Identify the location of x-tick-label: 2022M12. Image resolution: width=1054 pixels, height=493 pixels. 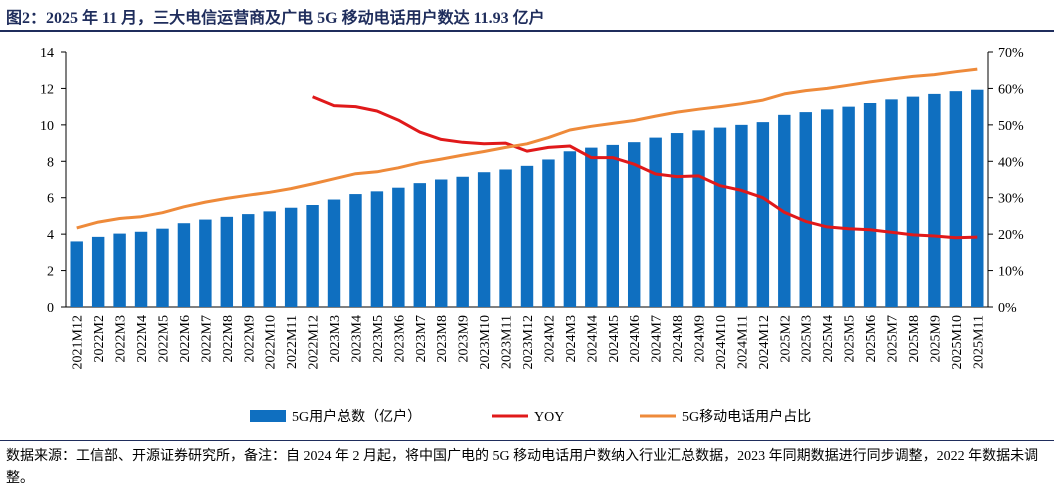
(314, 342).